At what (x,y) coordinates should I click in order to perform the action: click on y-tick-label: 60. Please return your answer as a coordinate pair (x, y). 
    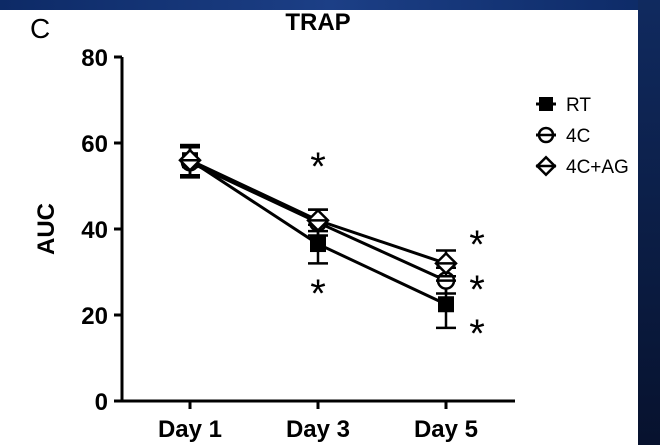
    Looking at the image, I should click on (94, 144).